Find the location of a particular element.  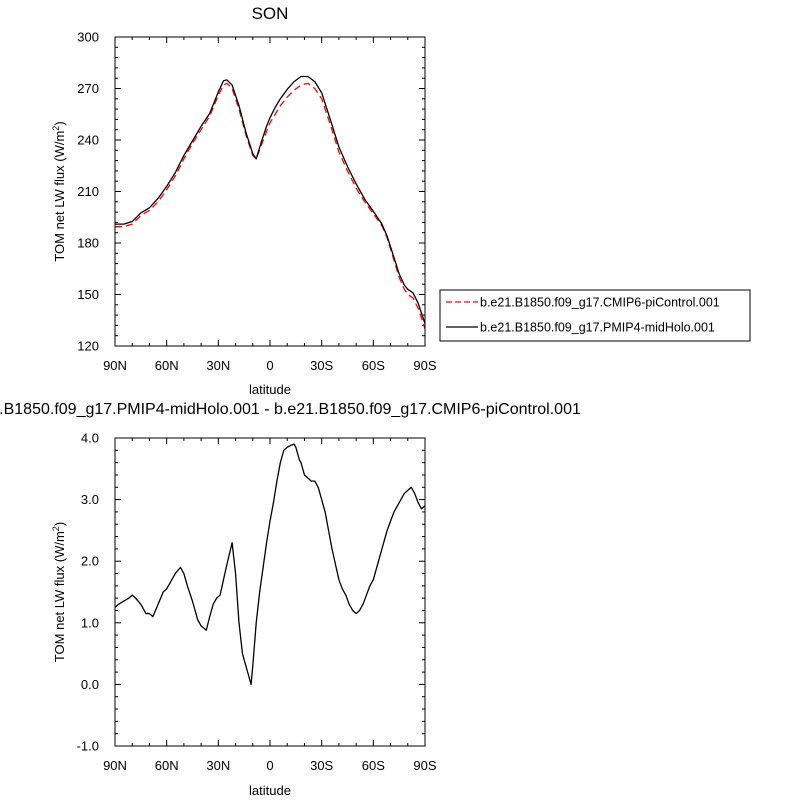

top-y-tick-label: 120 is located at coordinates (88, 346).